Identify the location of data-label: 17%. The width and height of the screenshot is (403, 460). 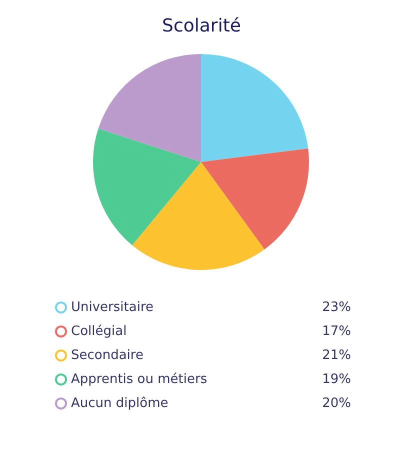
(336, 331).